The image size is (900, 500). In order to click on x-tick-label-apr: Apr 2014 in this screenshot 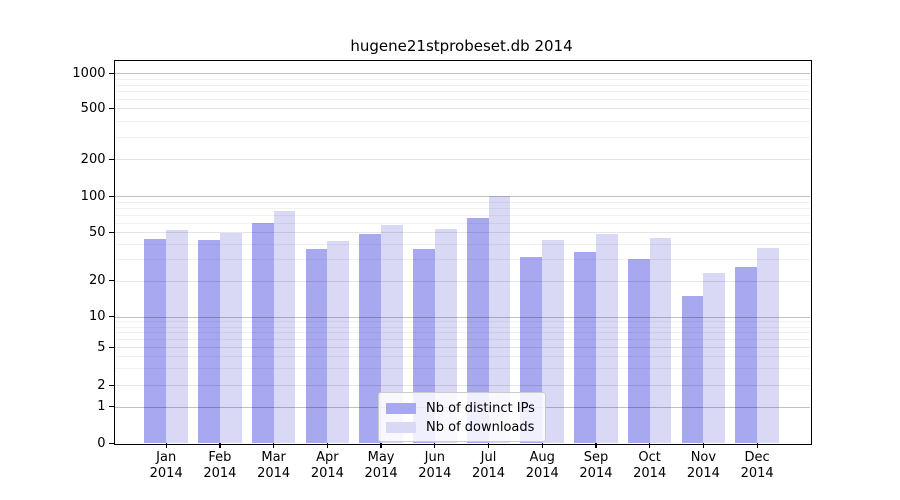, I will do `click(327, 465)`.